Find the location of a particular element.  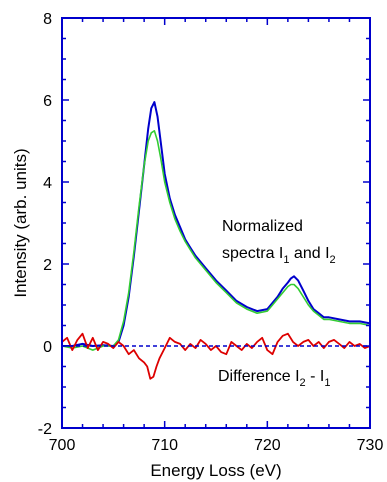

x-axis-label: Energy Loss (eV) is located at coordinates (215, 470).